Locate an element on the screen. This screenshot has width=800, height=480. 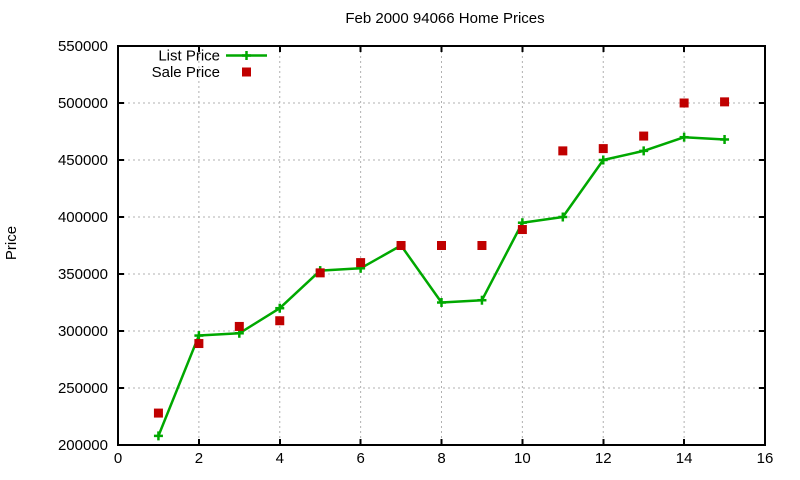
y-tick-label: 500000 is located at coordinates (83, 103).